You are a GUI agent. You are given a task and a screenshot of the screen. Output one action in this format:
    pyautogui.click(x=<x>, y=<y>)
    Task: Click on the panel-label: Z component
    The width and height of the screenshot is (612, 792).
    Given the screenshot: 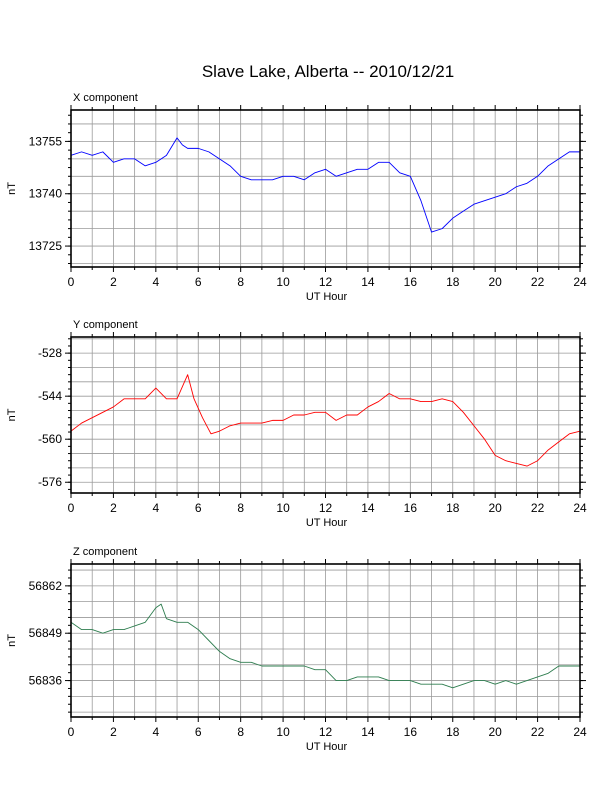 What is the action you would take?
    pyautogui.click(x=105, y=552)
    